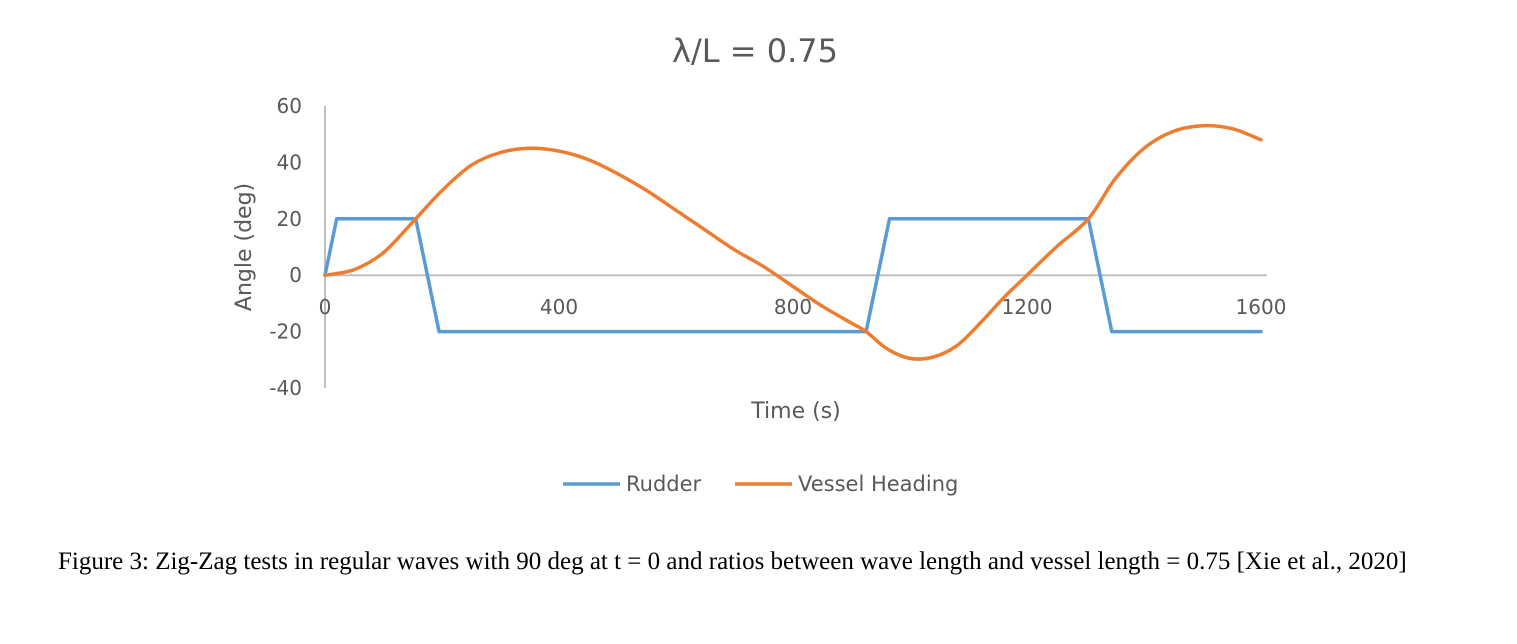 The image size is (1517, 644). Describe the element at coordinates (793, 307) in the screenshot. I see `x-tick-label: 800` at that location.